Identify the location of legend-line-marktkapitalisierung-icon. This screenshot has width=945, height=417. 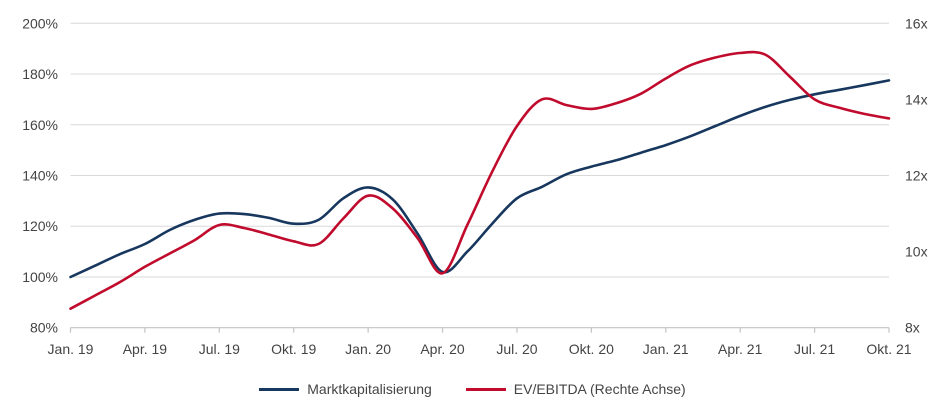
(279, 389).